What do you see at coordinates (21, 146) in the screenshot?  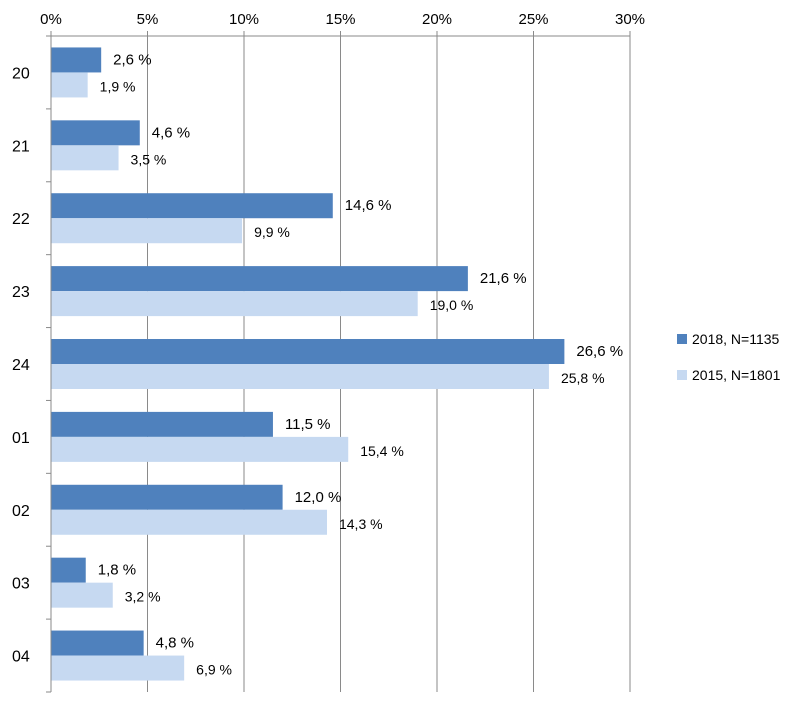 I see `y-tick-label: 21` at bounding box center [21, 146].